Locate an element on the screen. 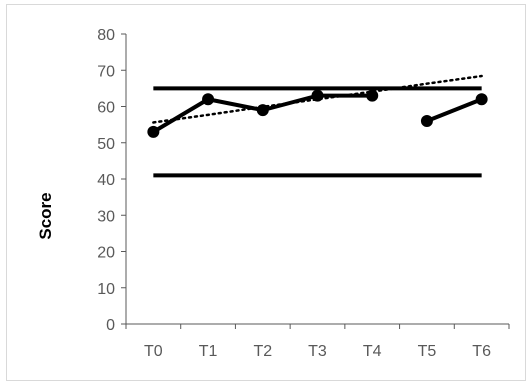 The image size is (532, 385). observed-point-T3 is located at coordinates (317, 95).